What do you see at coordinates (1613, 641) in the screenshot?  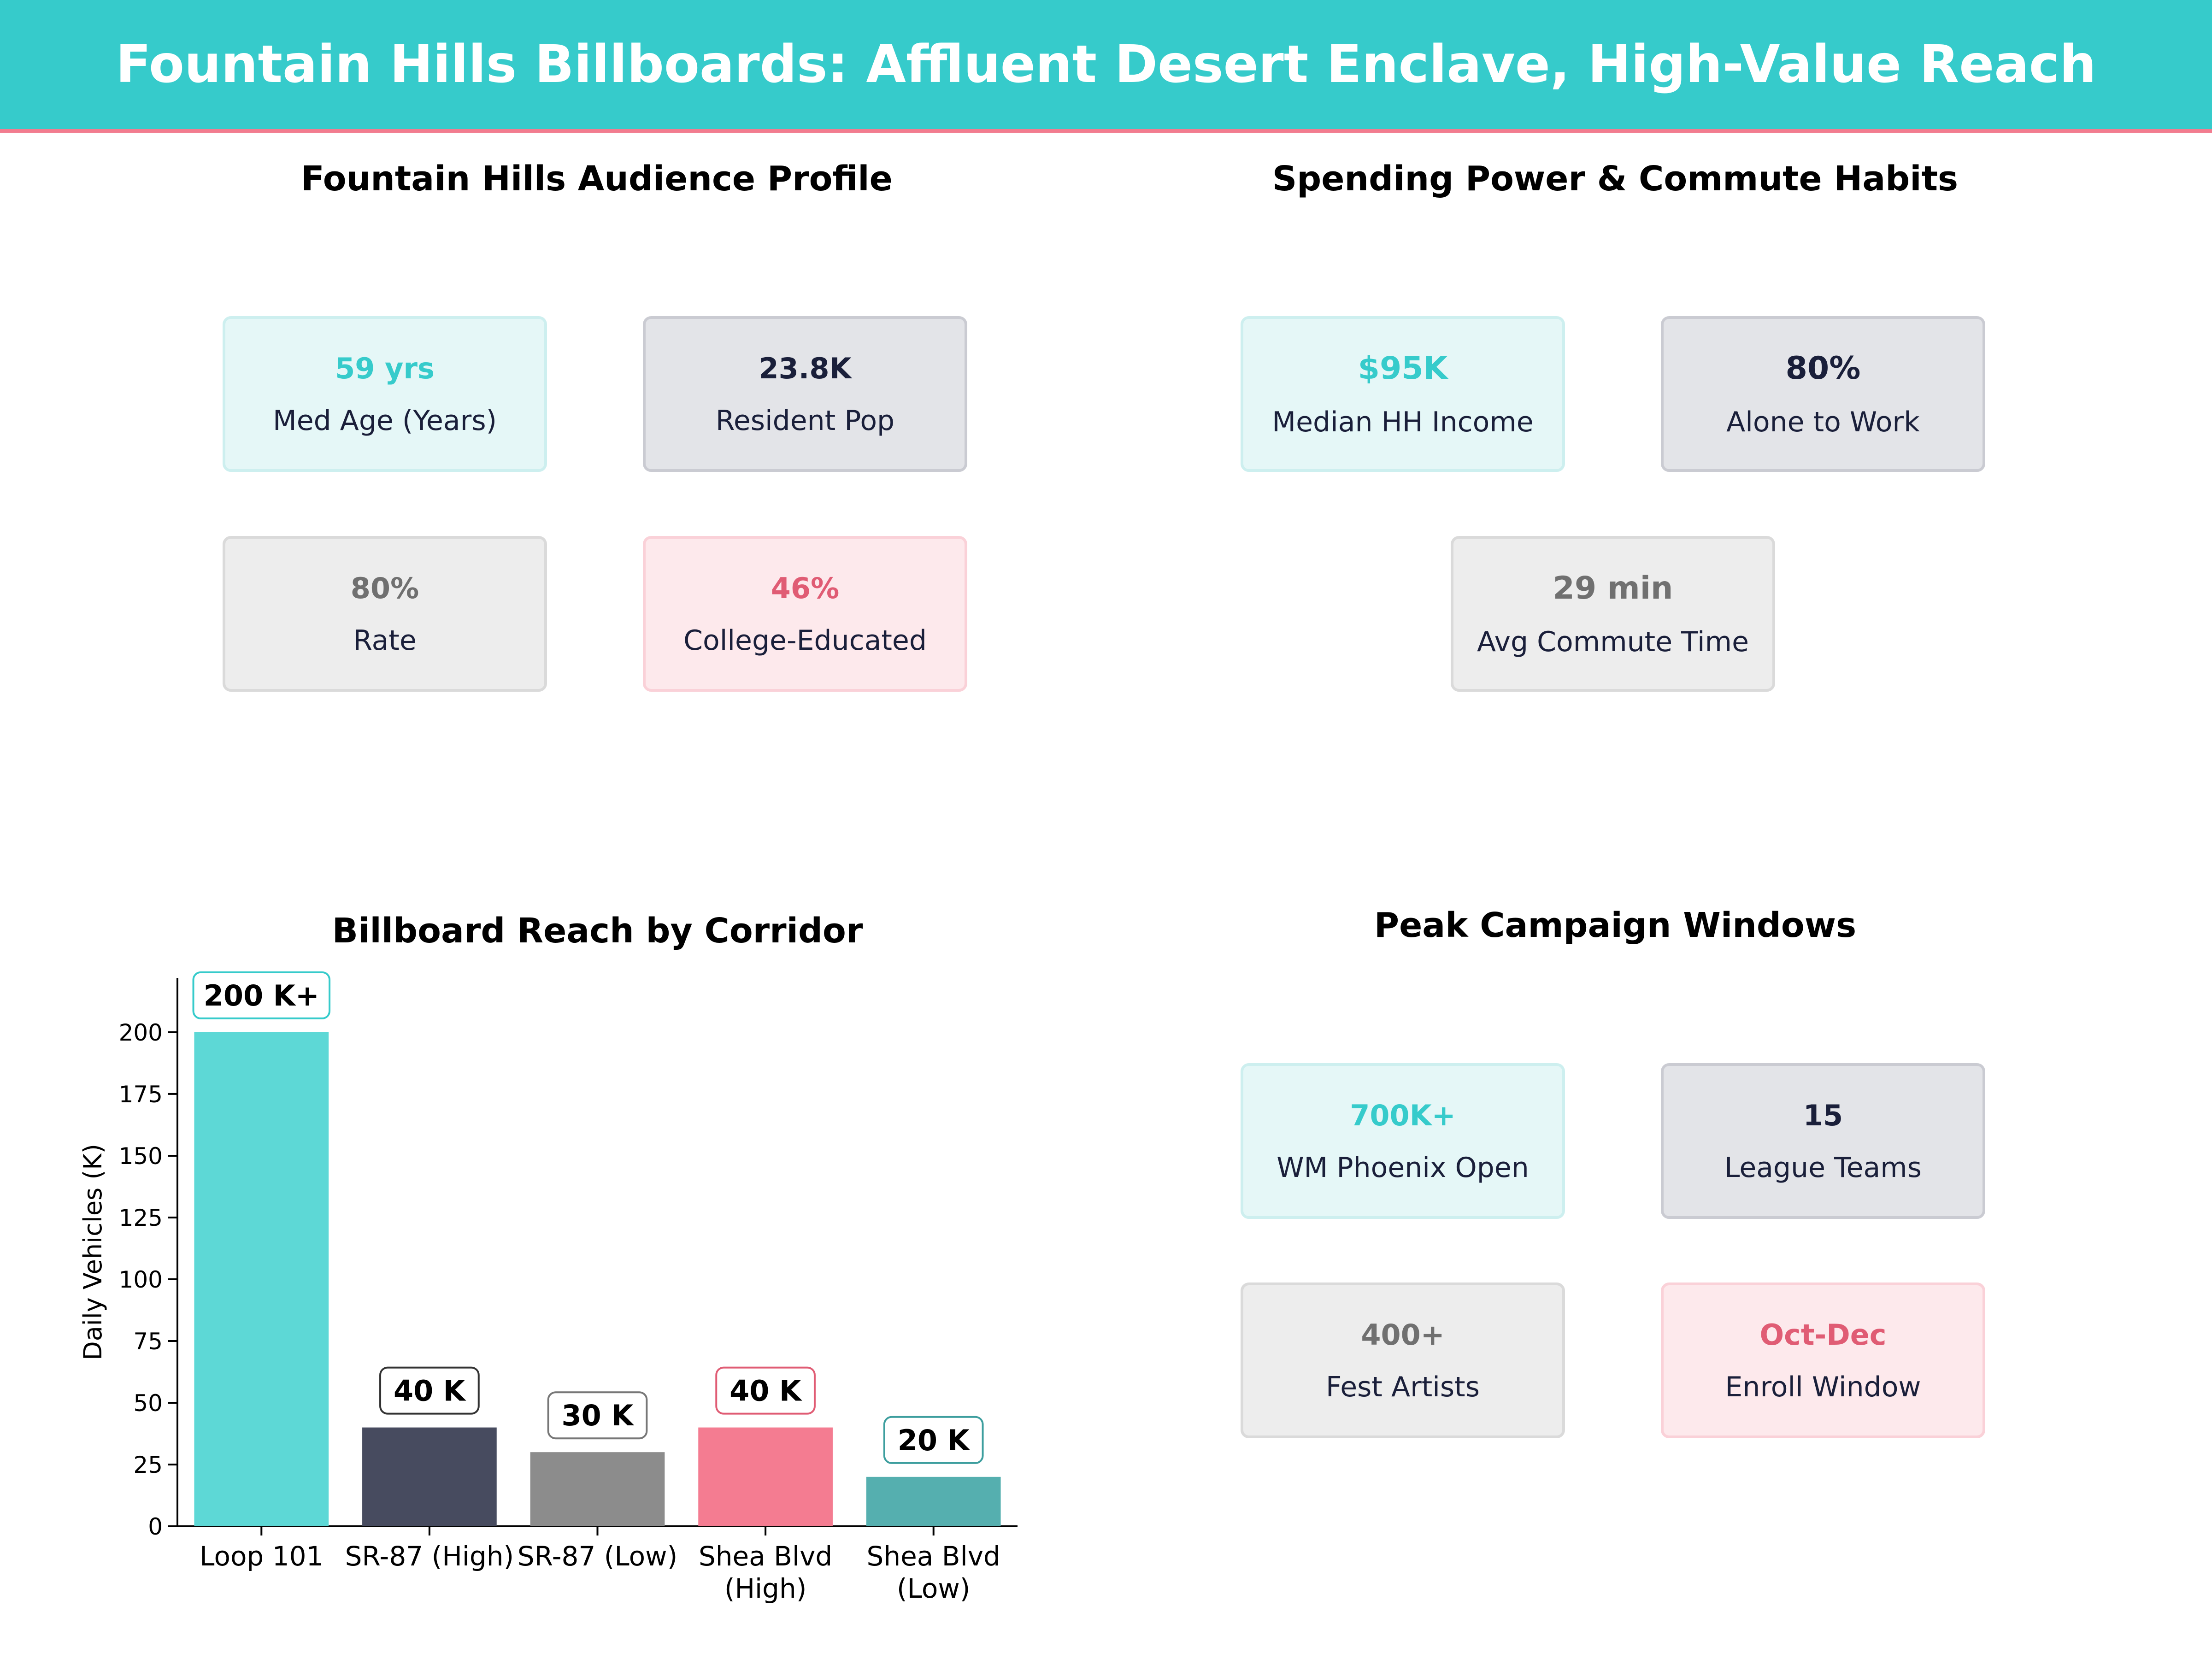 I see `card-label: Avg Commute Time` at bounding box center [1613, 641].